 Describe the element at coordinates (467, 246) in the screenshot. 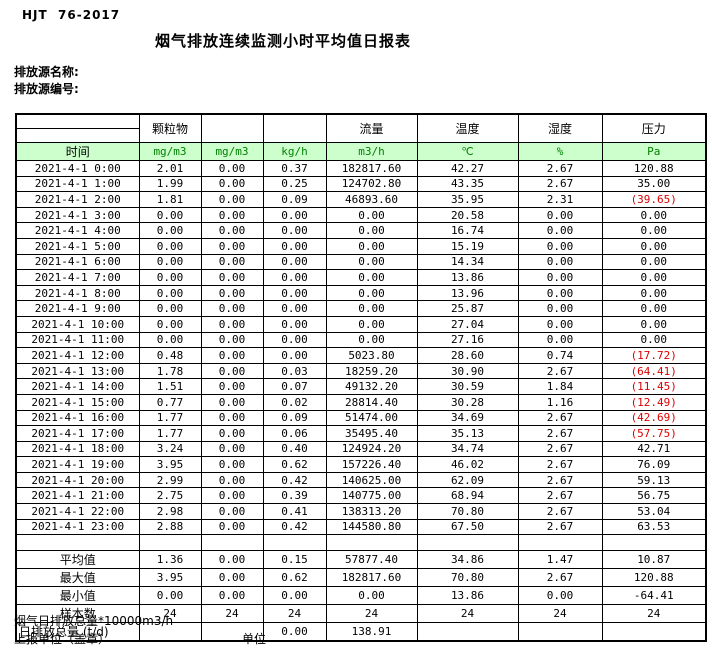

I see `value-cell: 15.19` at that location.